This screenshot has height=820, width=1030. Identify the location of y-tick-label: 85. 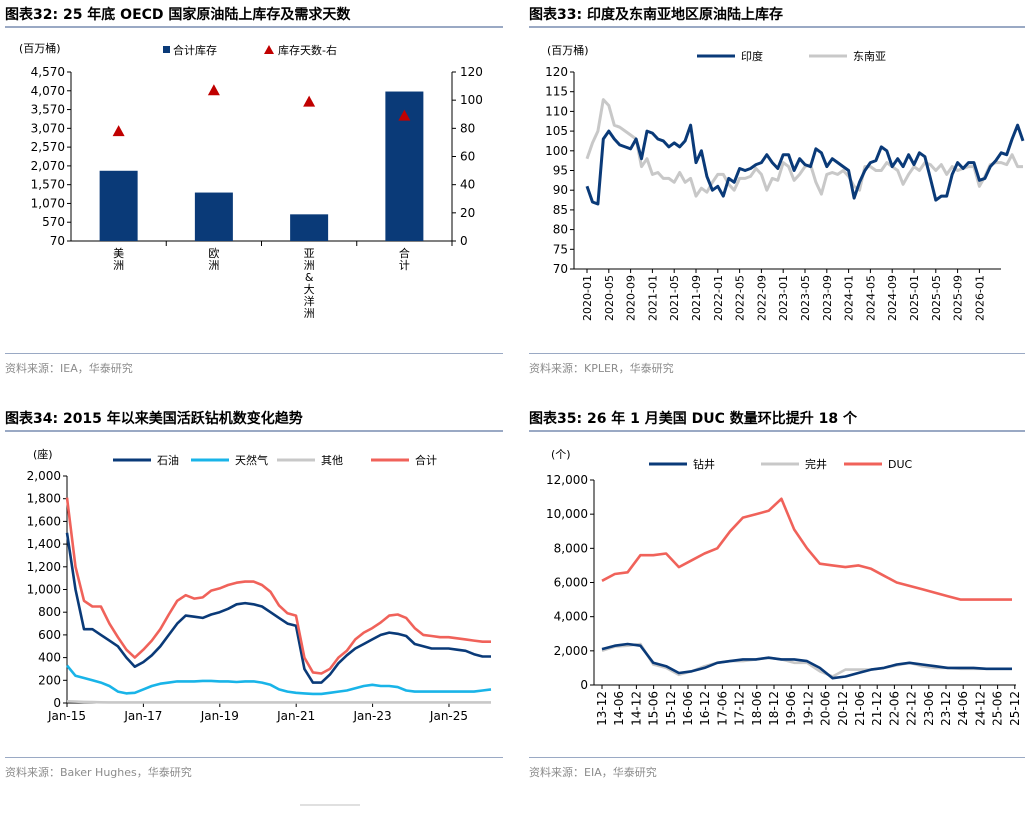
(560, 210).